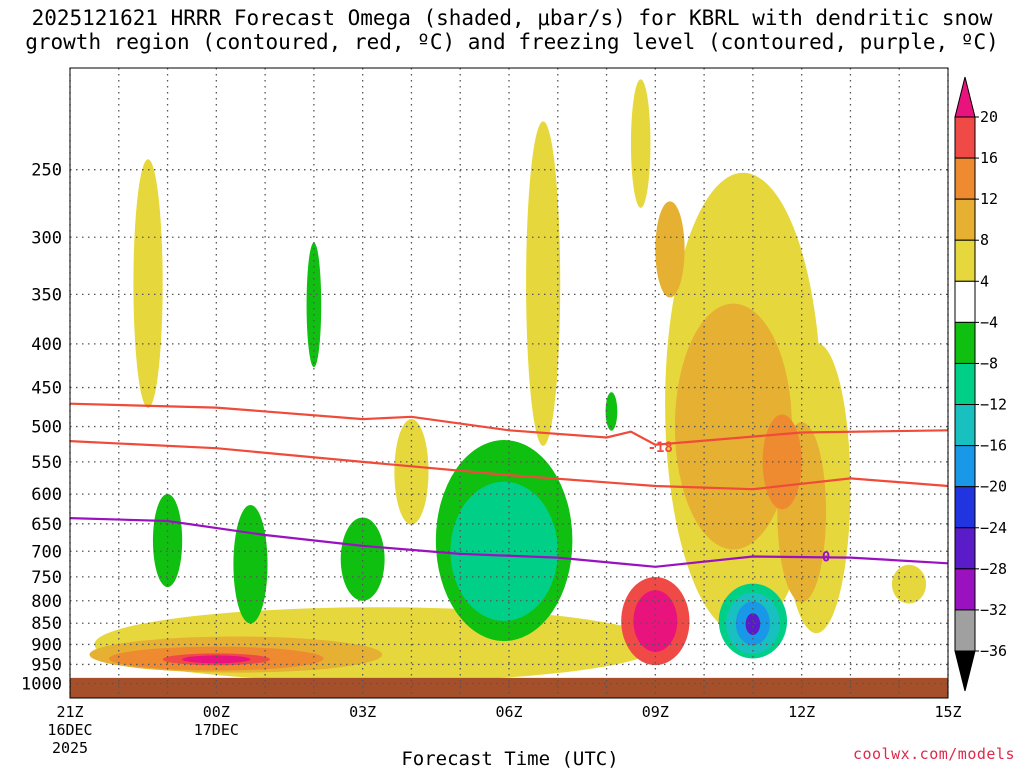  Describe the element at coordinates (993, 405) in the screenshot. I see `colorbar-label-7: −12` at that location.